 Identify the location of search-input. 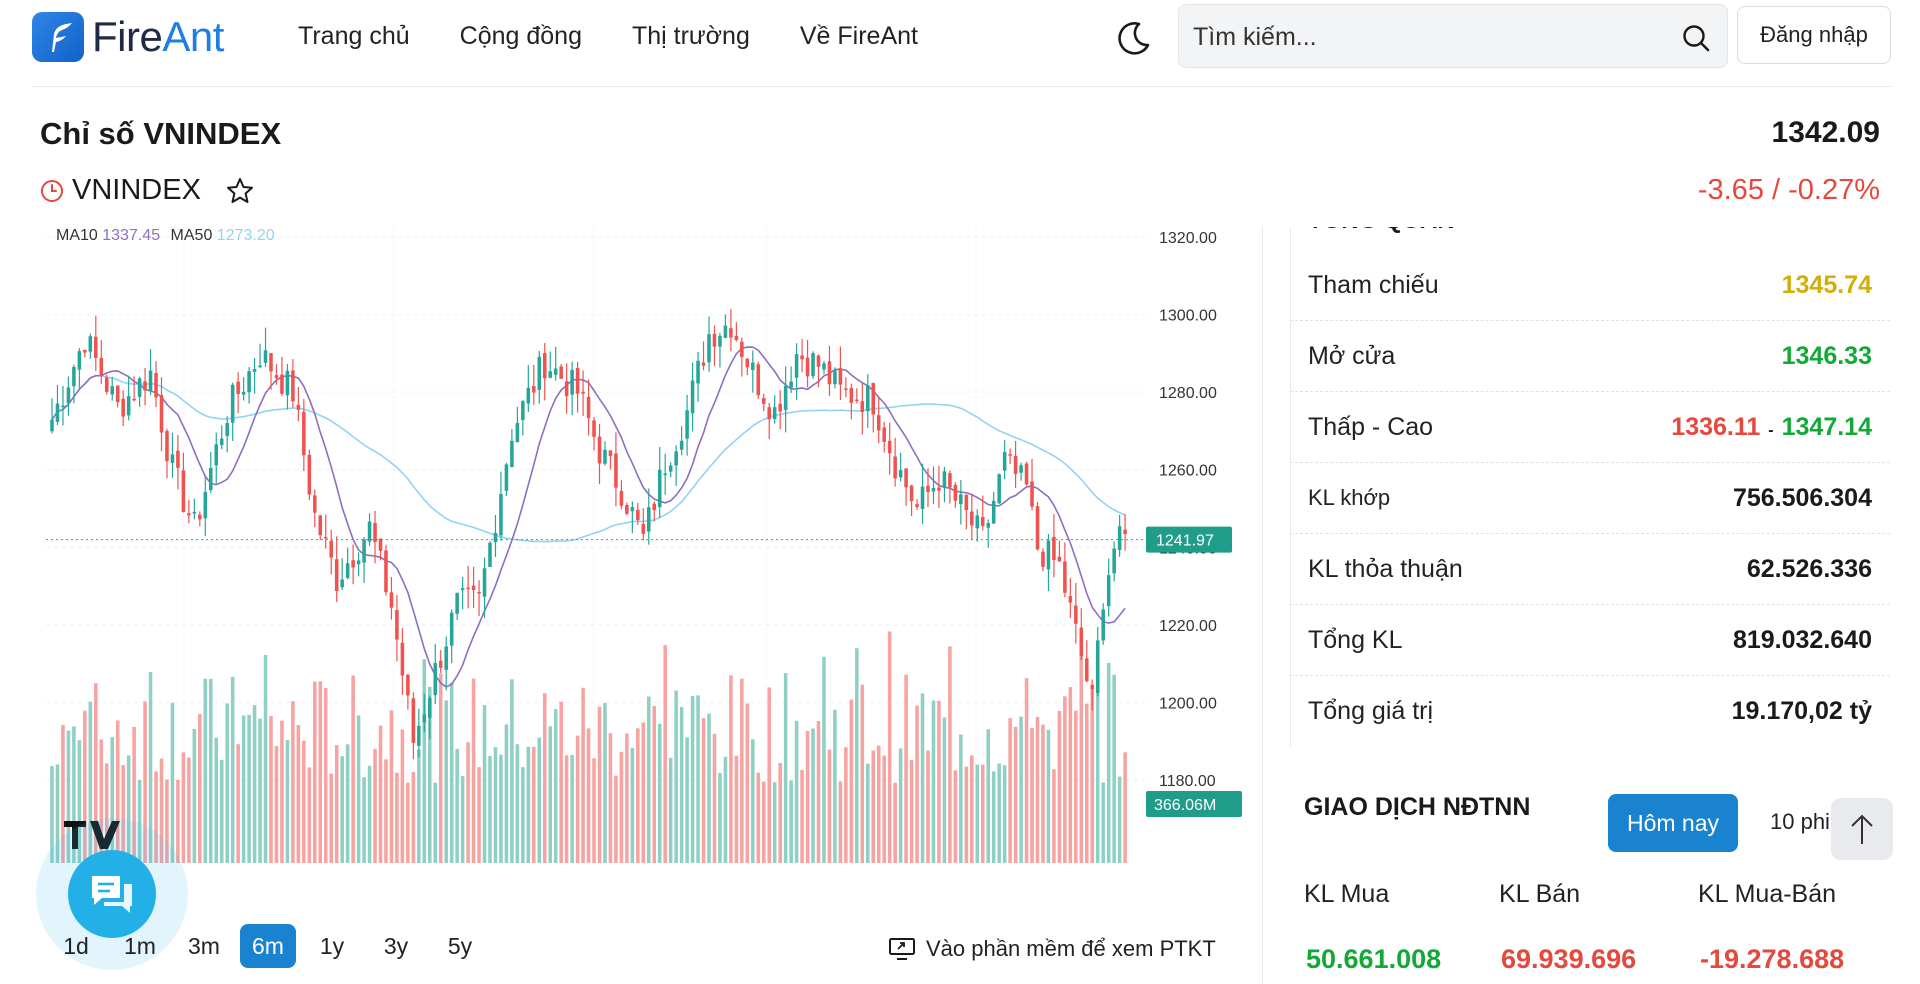
(1423, 37).